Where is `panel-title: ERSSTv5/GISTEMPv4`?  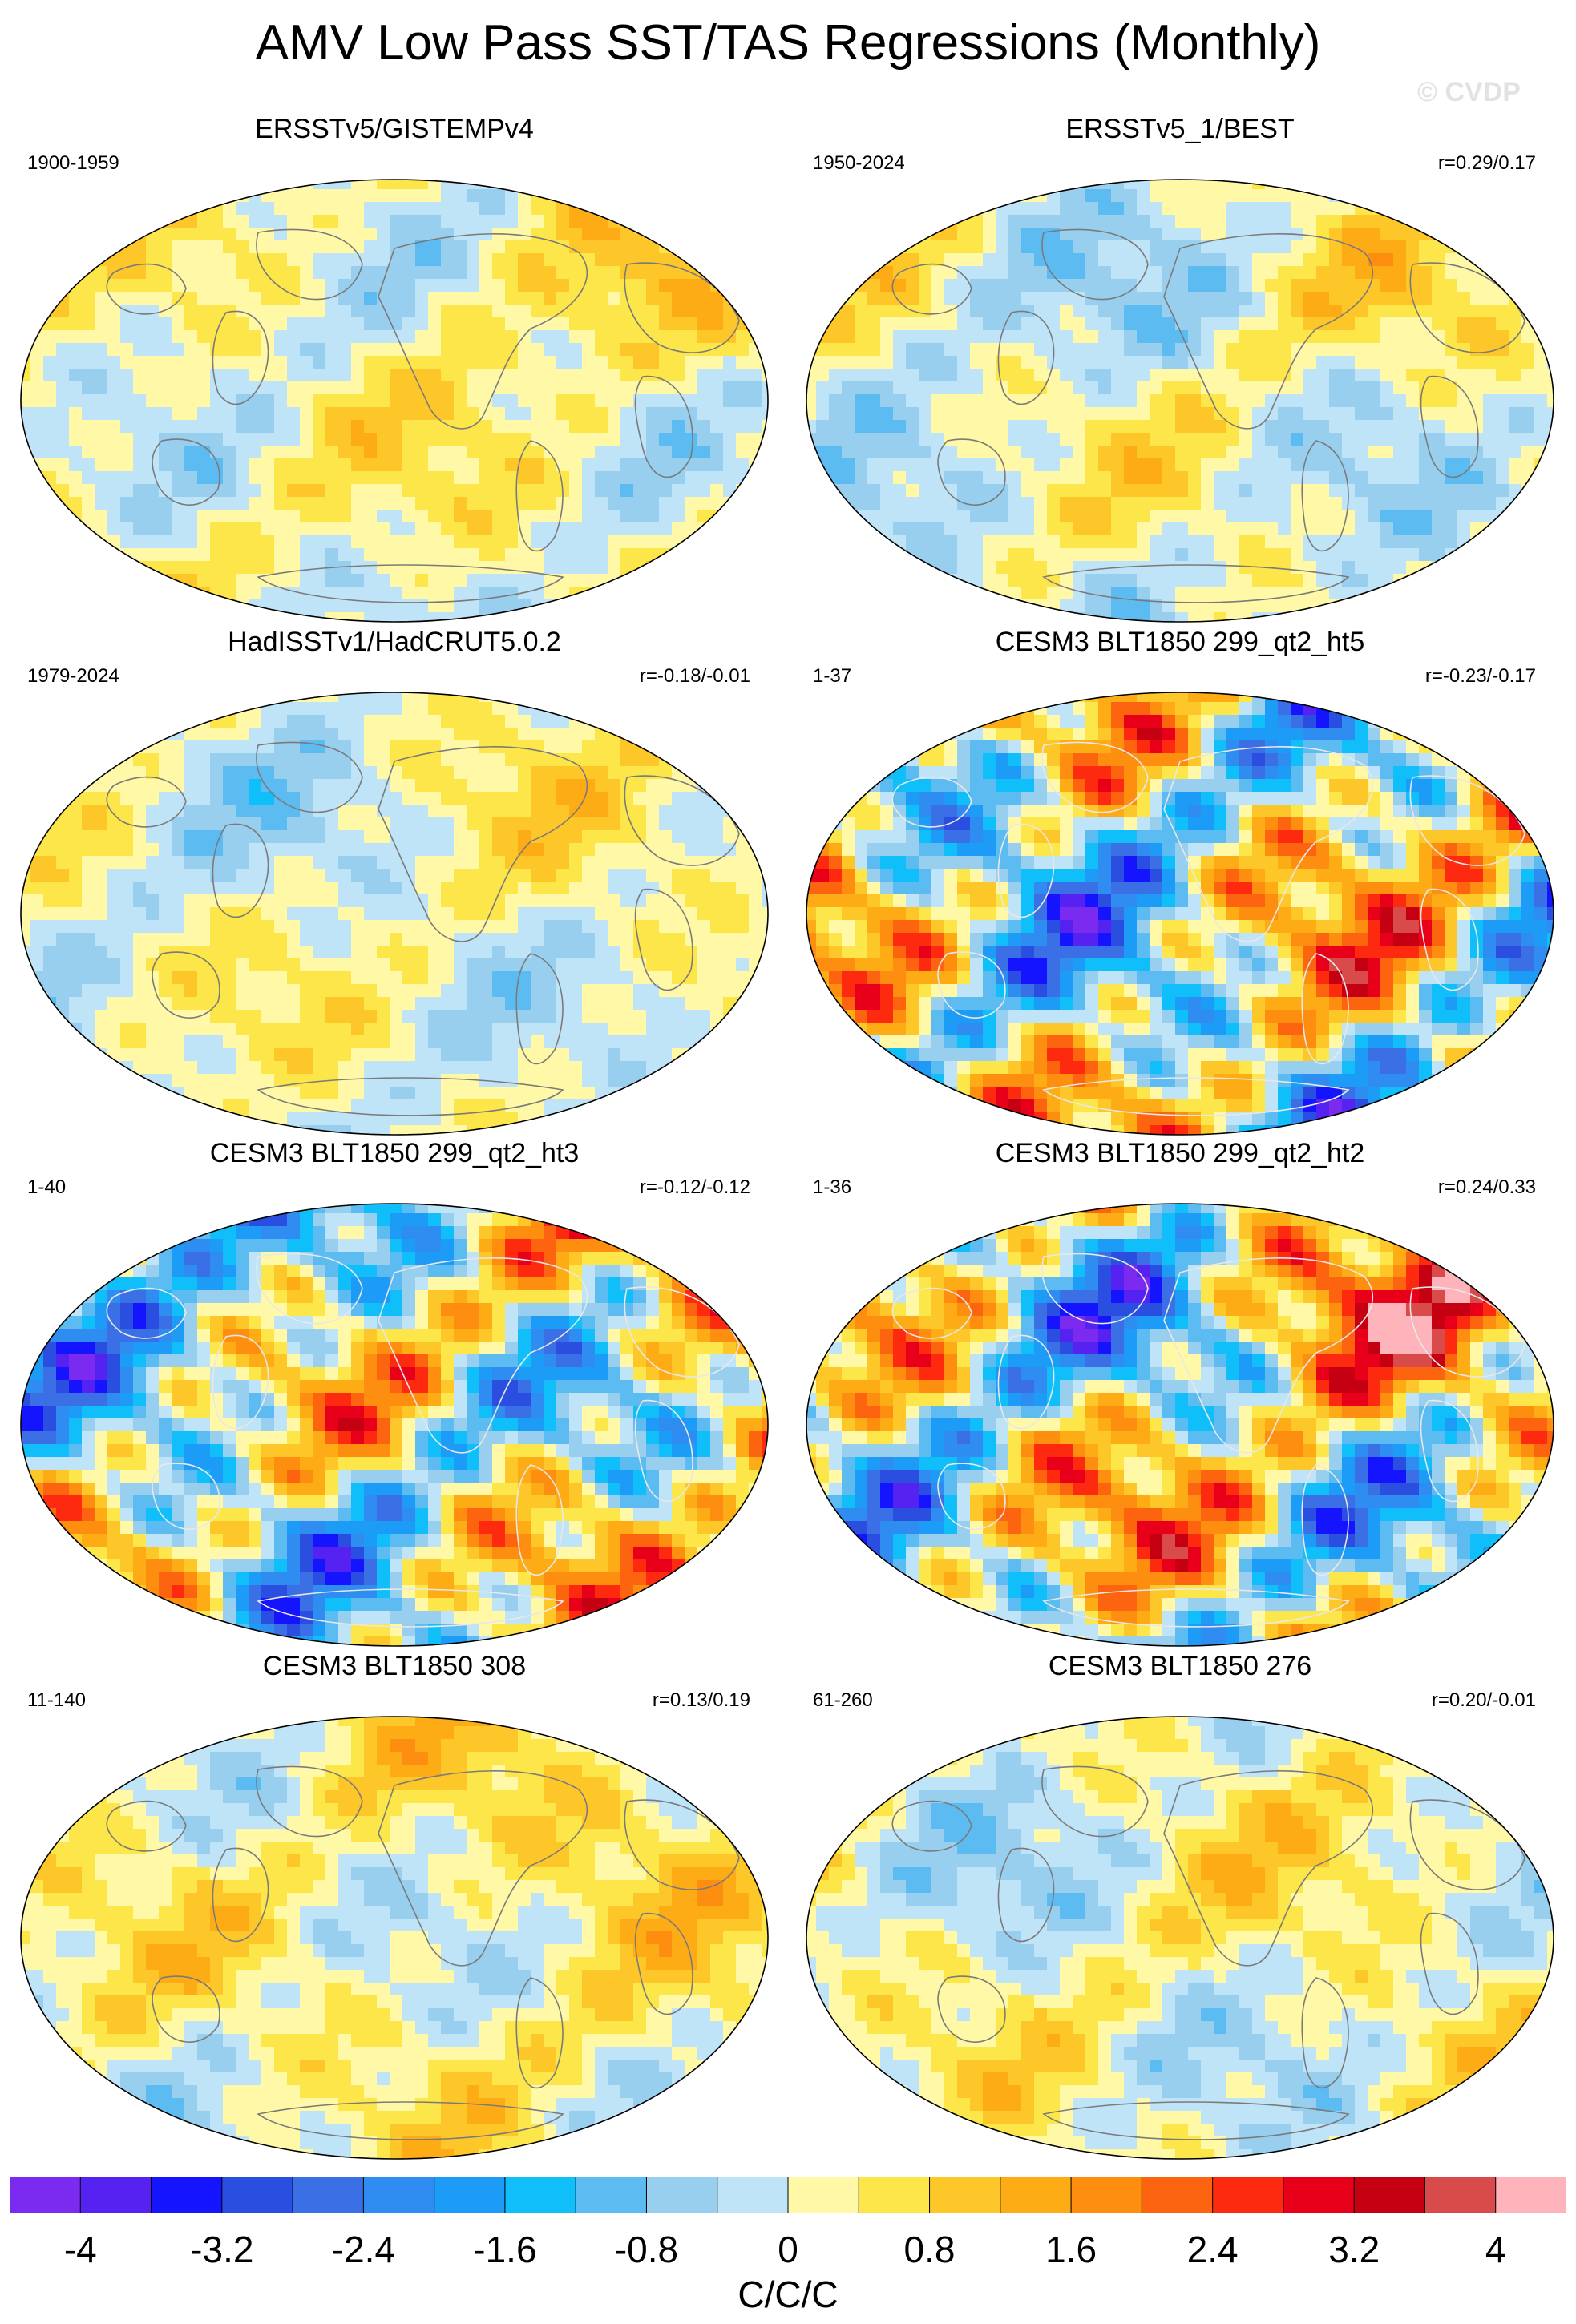
panel-title: ERSSTv5/GISTEMPv4 is located at coordinates (394, 129).